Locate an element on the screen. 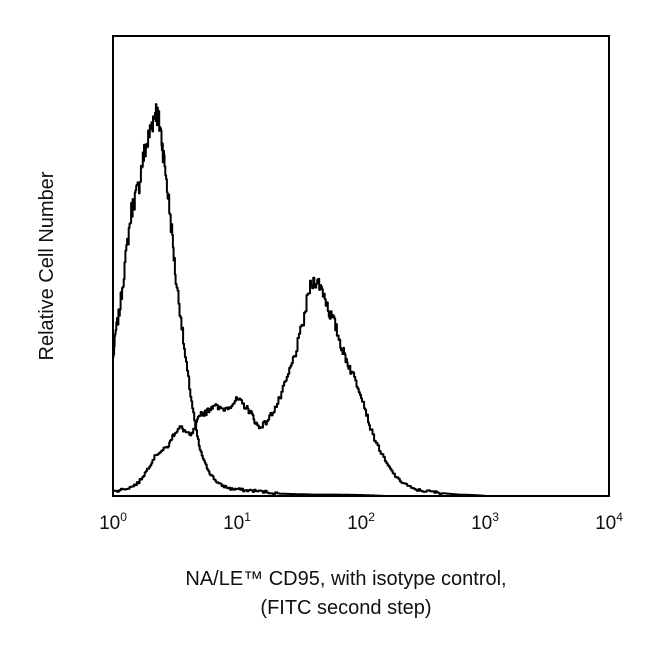 The width and height of the screenshot is (650, 657). x-tick-exponent: 1 is located at coordinates (247, 517).